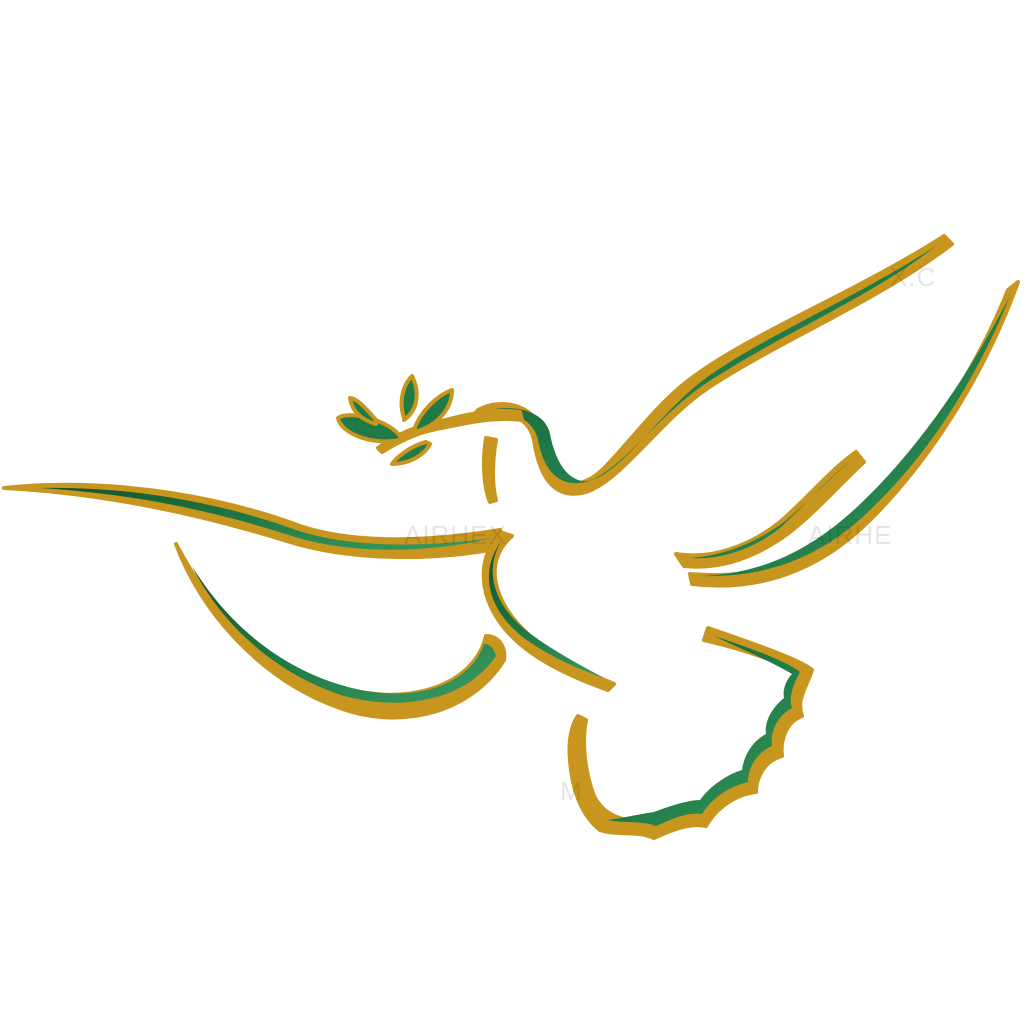 Image resolution: width=1024 pixels, height=1024 pixels. I want to click on body-flank-green, so click(546, 609).